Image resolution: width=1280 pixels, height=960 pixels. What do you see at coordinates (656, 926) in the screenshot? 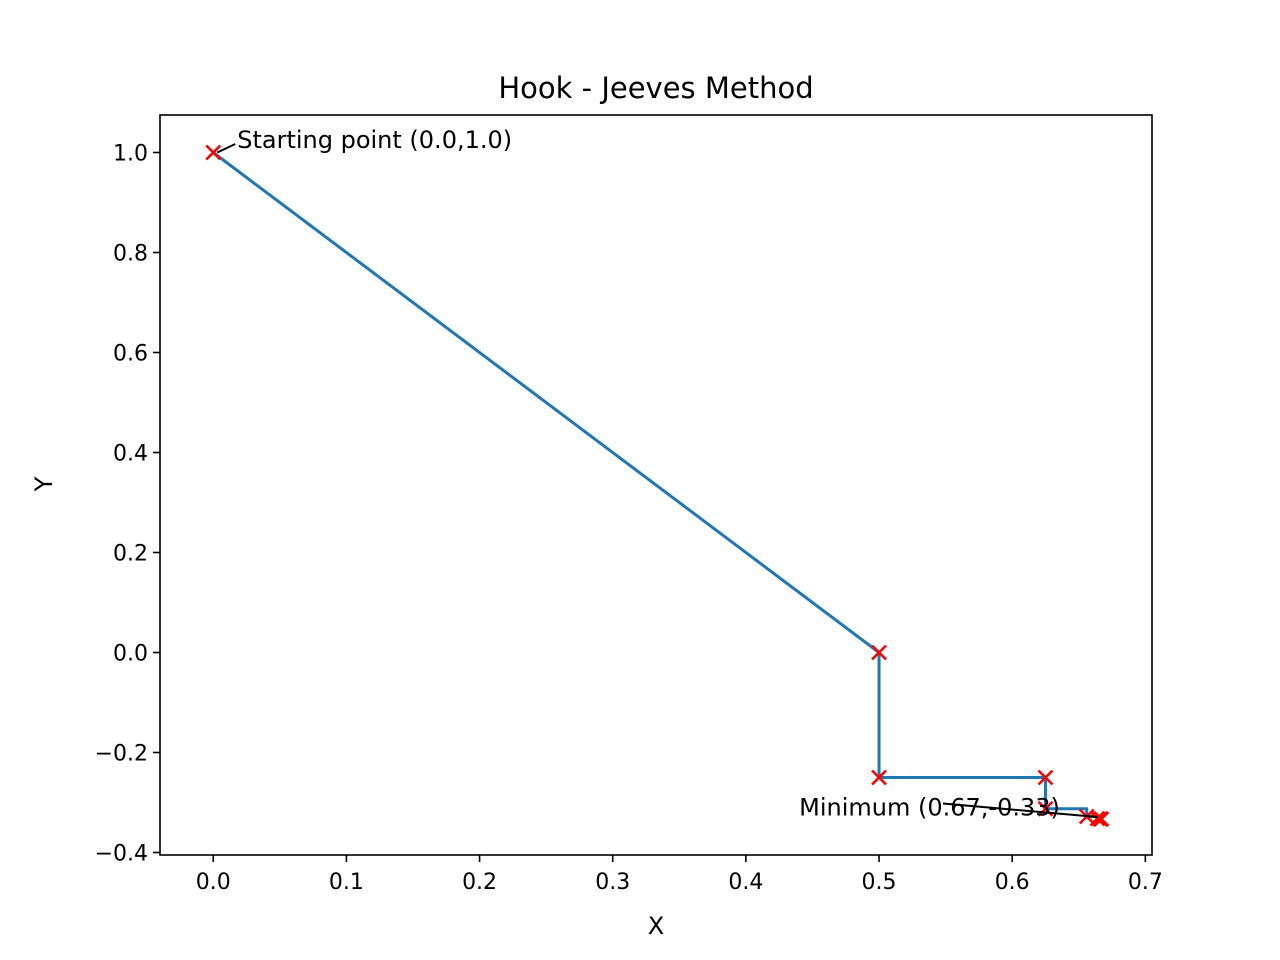
I see `x-axis-label: X` at bounding box center [656, 926].